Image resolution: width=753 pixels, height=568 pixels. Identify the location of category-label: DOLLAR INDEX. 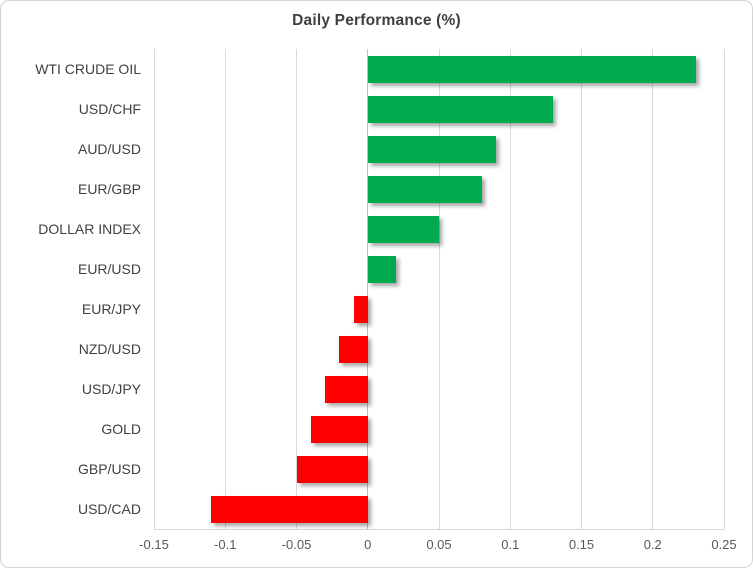
(89, 229).